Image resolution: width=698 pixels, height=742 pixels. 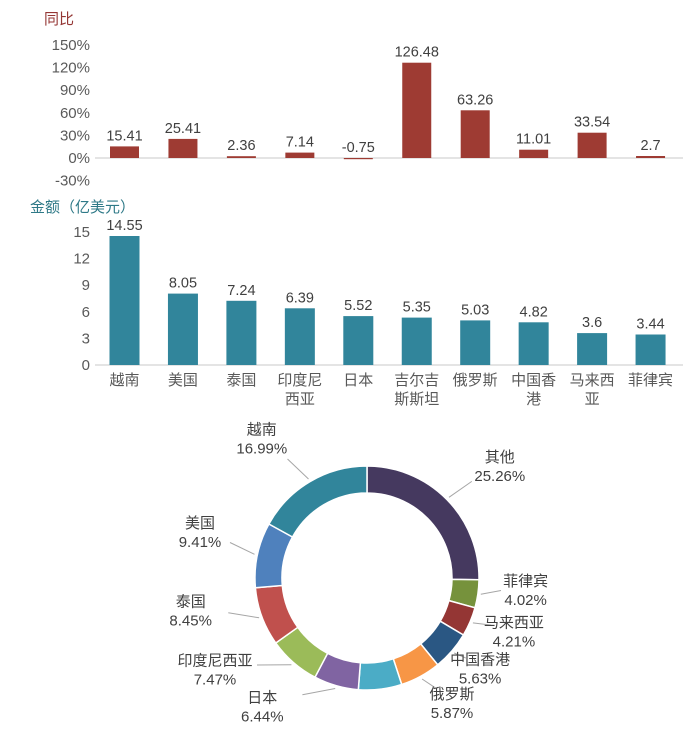 I want to click on bar-value-label: 8.05, so click(x=183, y=284).